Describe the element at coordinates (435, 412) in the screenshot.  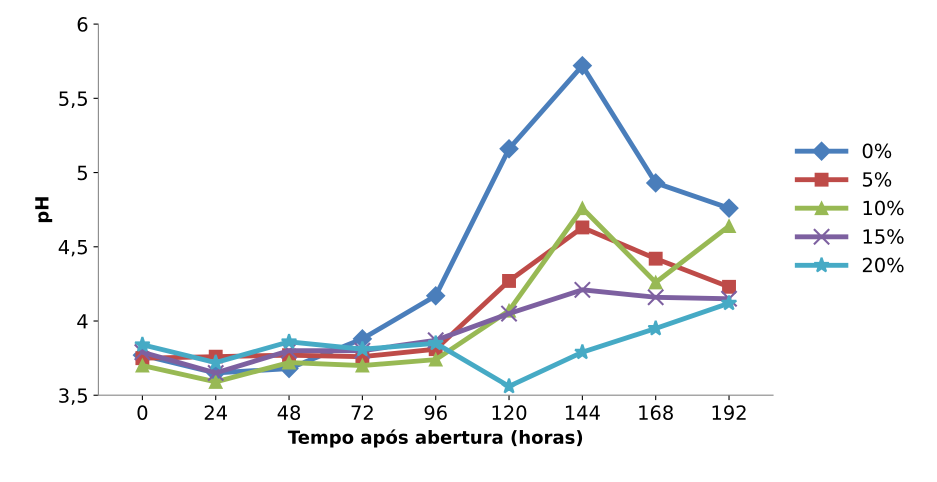
I see `x-tick-label: 96` at that location.